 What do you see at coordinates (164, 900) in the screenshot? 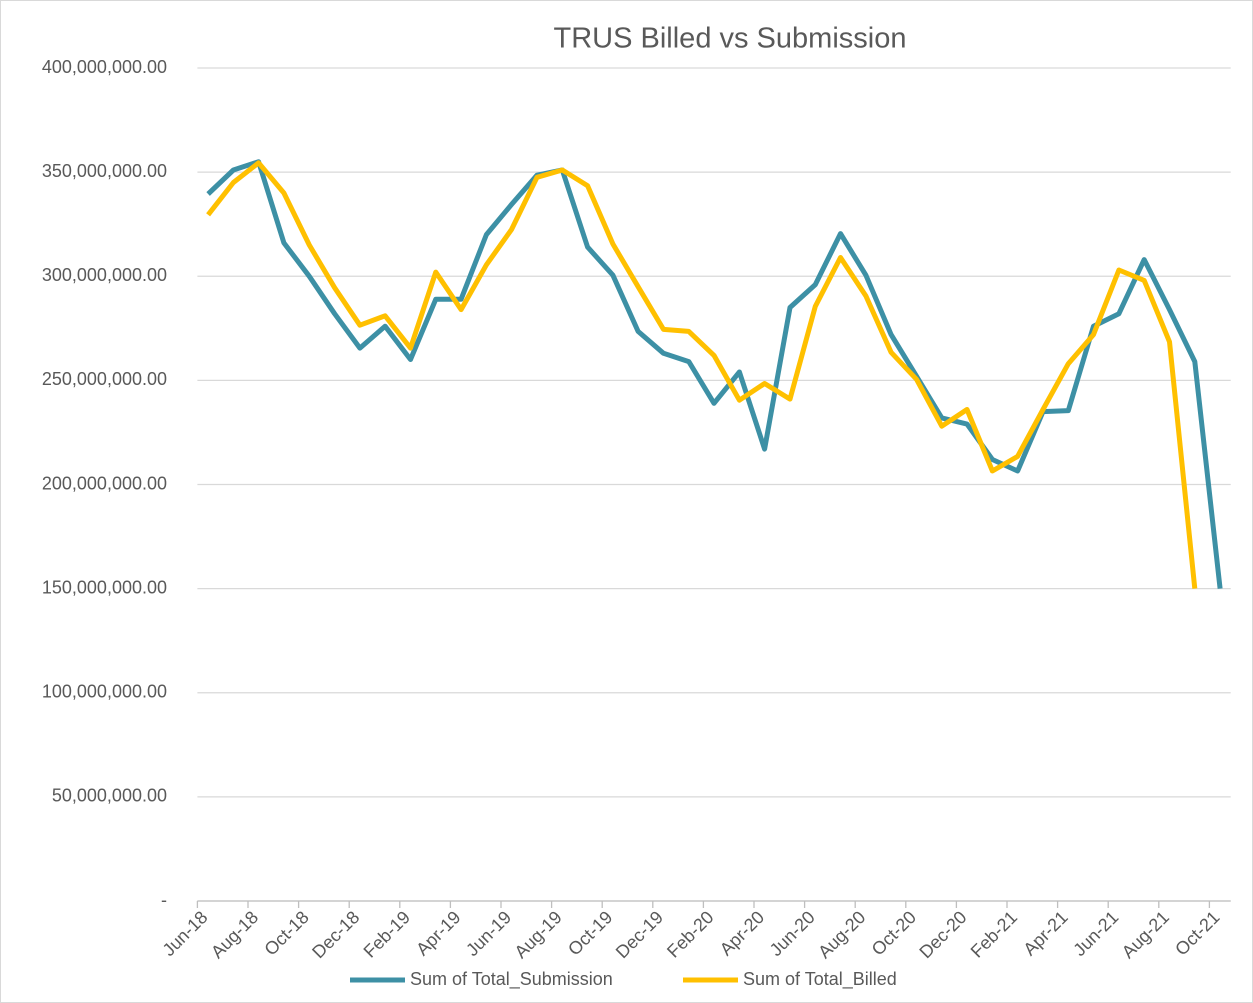
I see `y-tick-label: -` at bounding box center [164, 900].